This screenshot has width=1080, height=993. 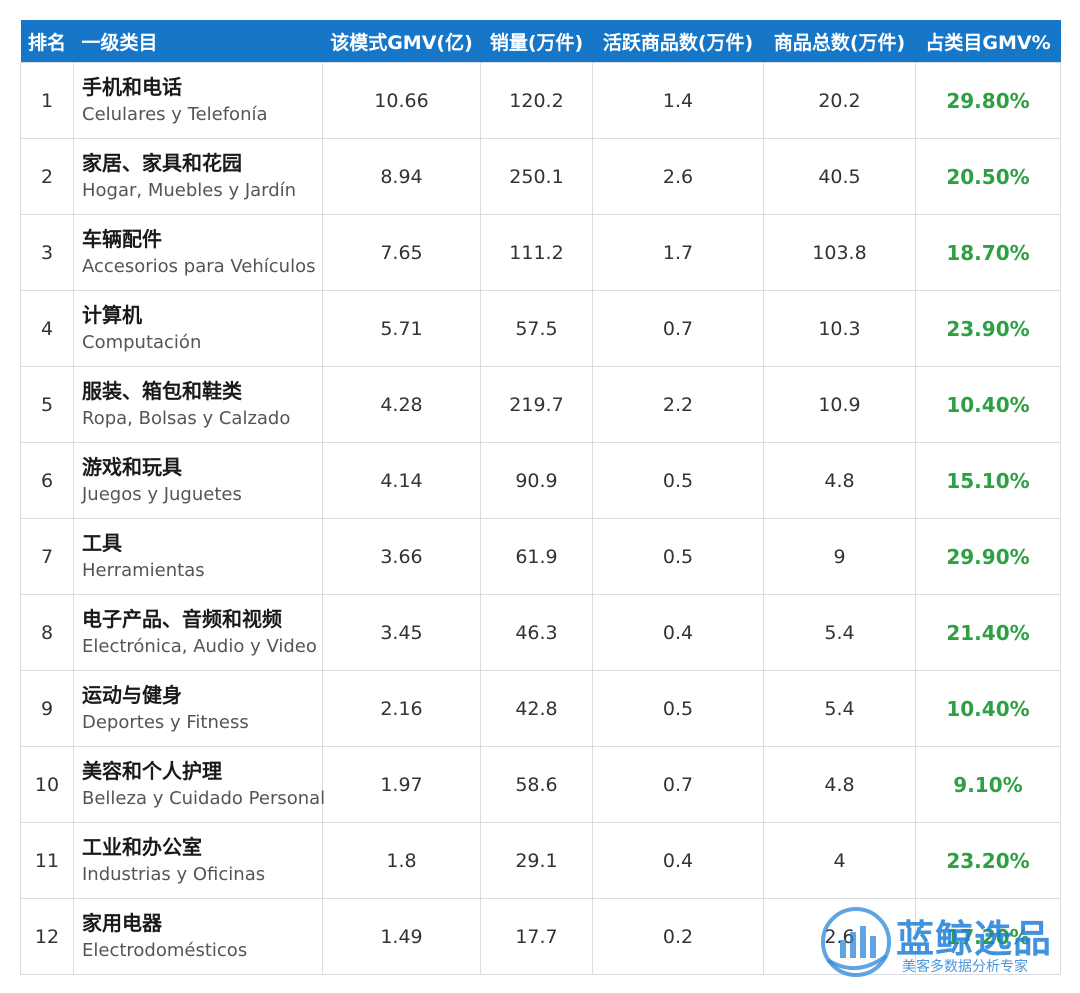 What do you see at coordinates (536, 556) in the screenshot?
I see `sales-cell: 61.9` at bounding box center [536, 556].